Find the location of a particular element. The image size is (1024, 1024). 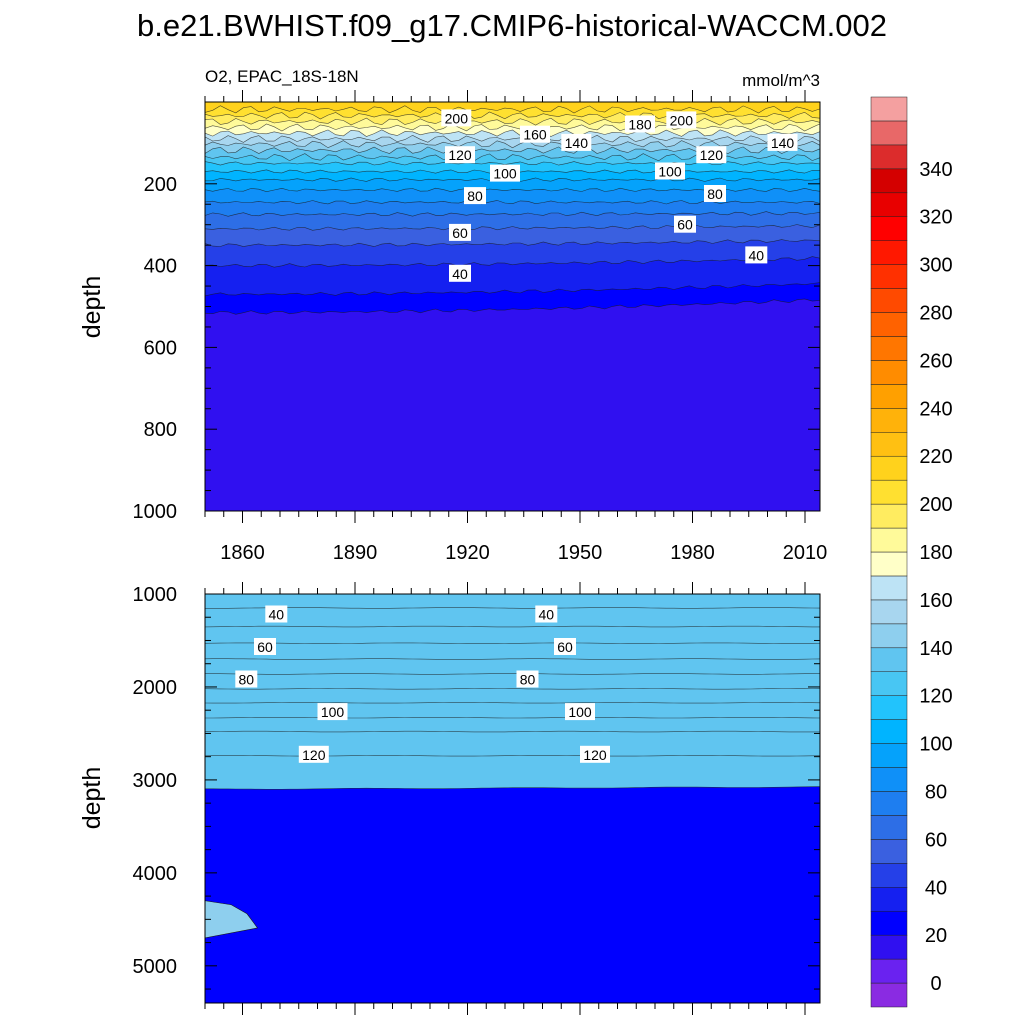

contour-label-text: 200 is located at coordinates (682, 120).